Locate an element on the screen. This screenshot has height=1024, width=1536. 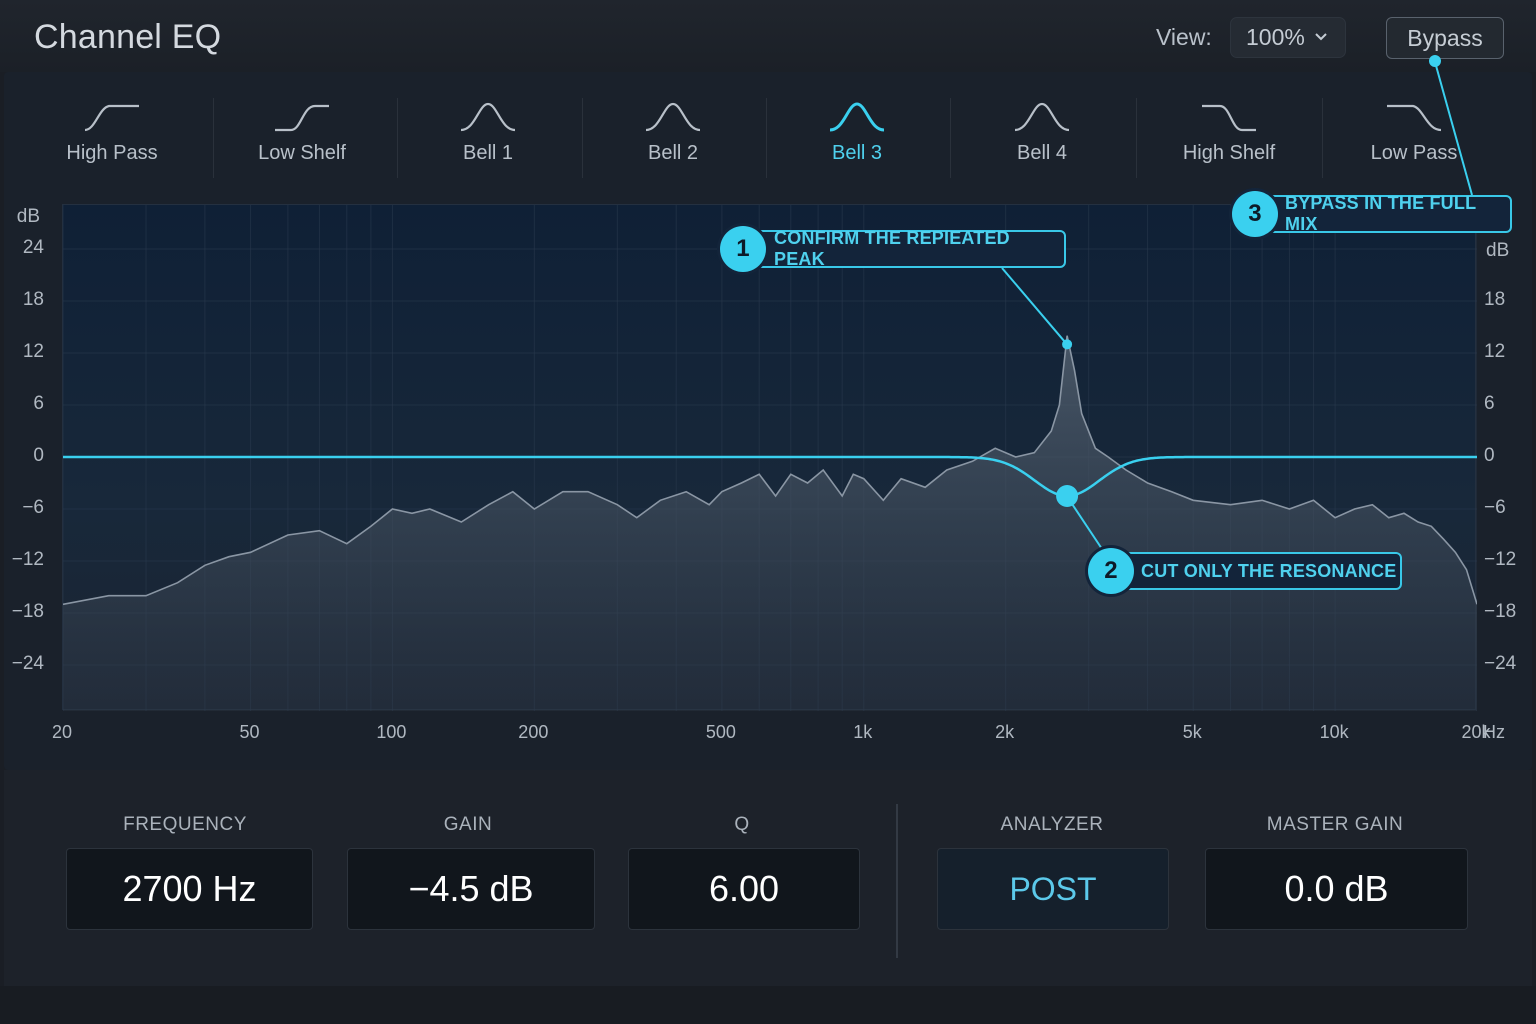
band-label: High Pass is located at coordinates (112, 153).